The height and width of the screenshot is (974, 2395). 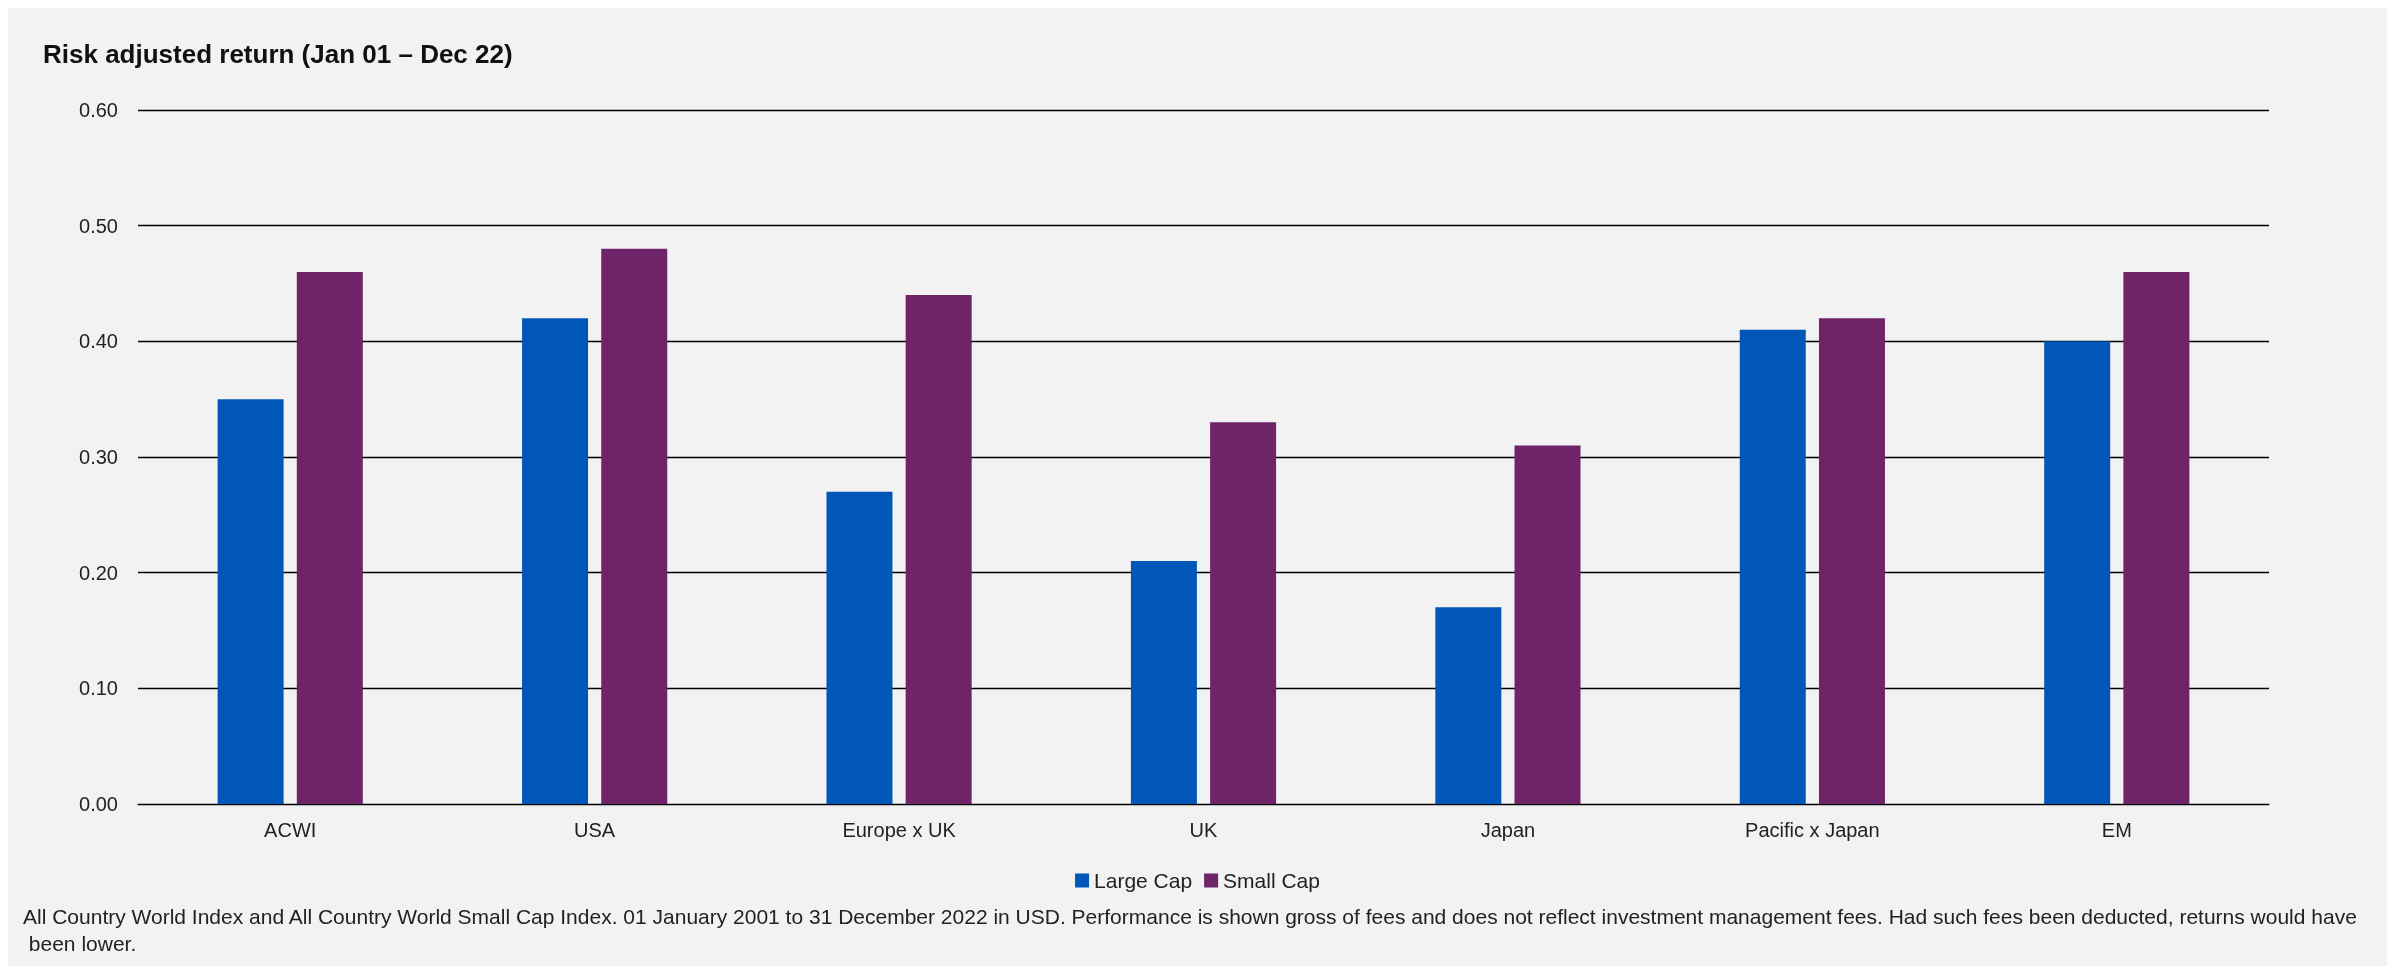 I want to click on x-tick-label: USA, so click(x=595, y=830).